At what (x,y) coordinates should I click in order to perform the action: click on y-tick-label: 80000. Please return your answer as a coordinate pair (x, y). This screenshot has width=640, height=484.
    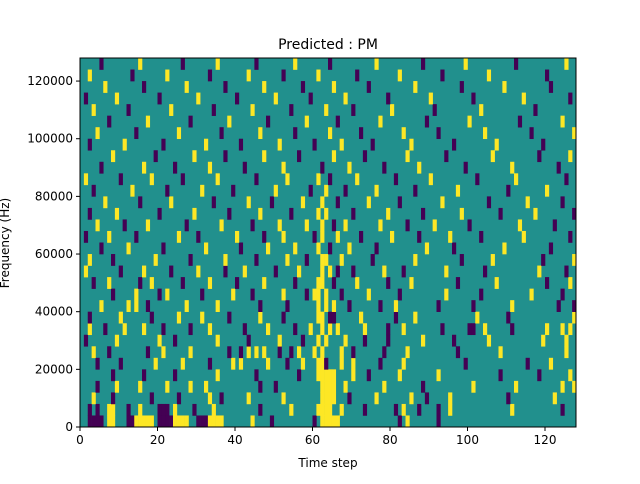
    Looking at the image, I should click on (54, 196).